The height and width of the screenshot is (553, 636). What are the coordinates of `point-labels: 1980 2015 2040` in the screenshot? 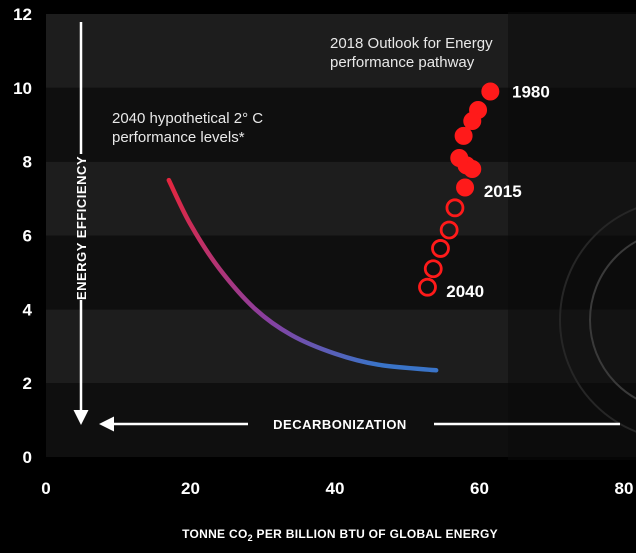 It's located at (498, 192).